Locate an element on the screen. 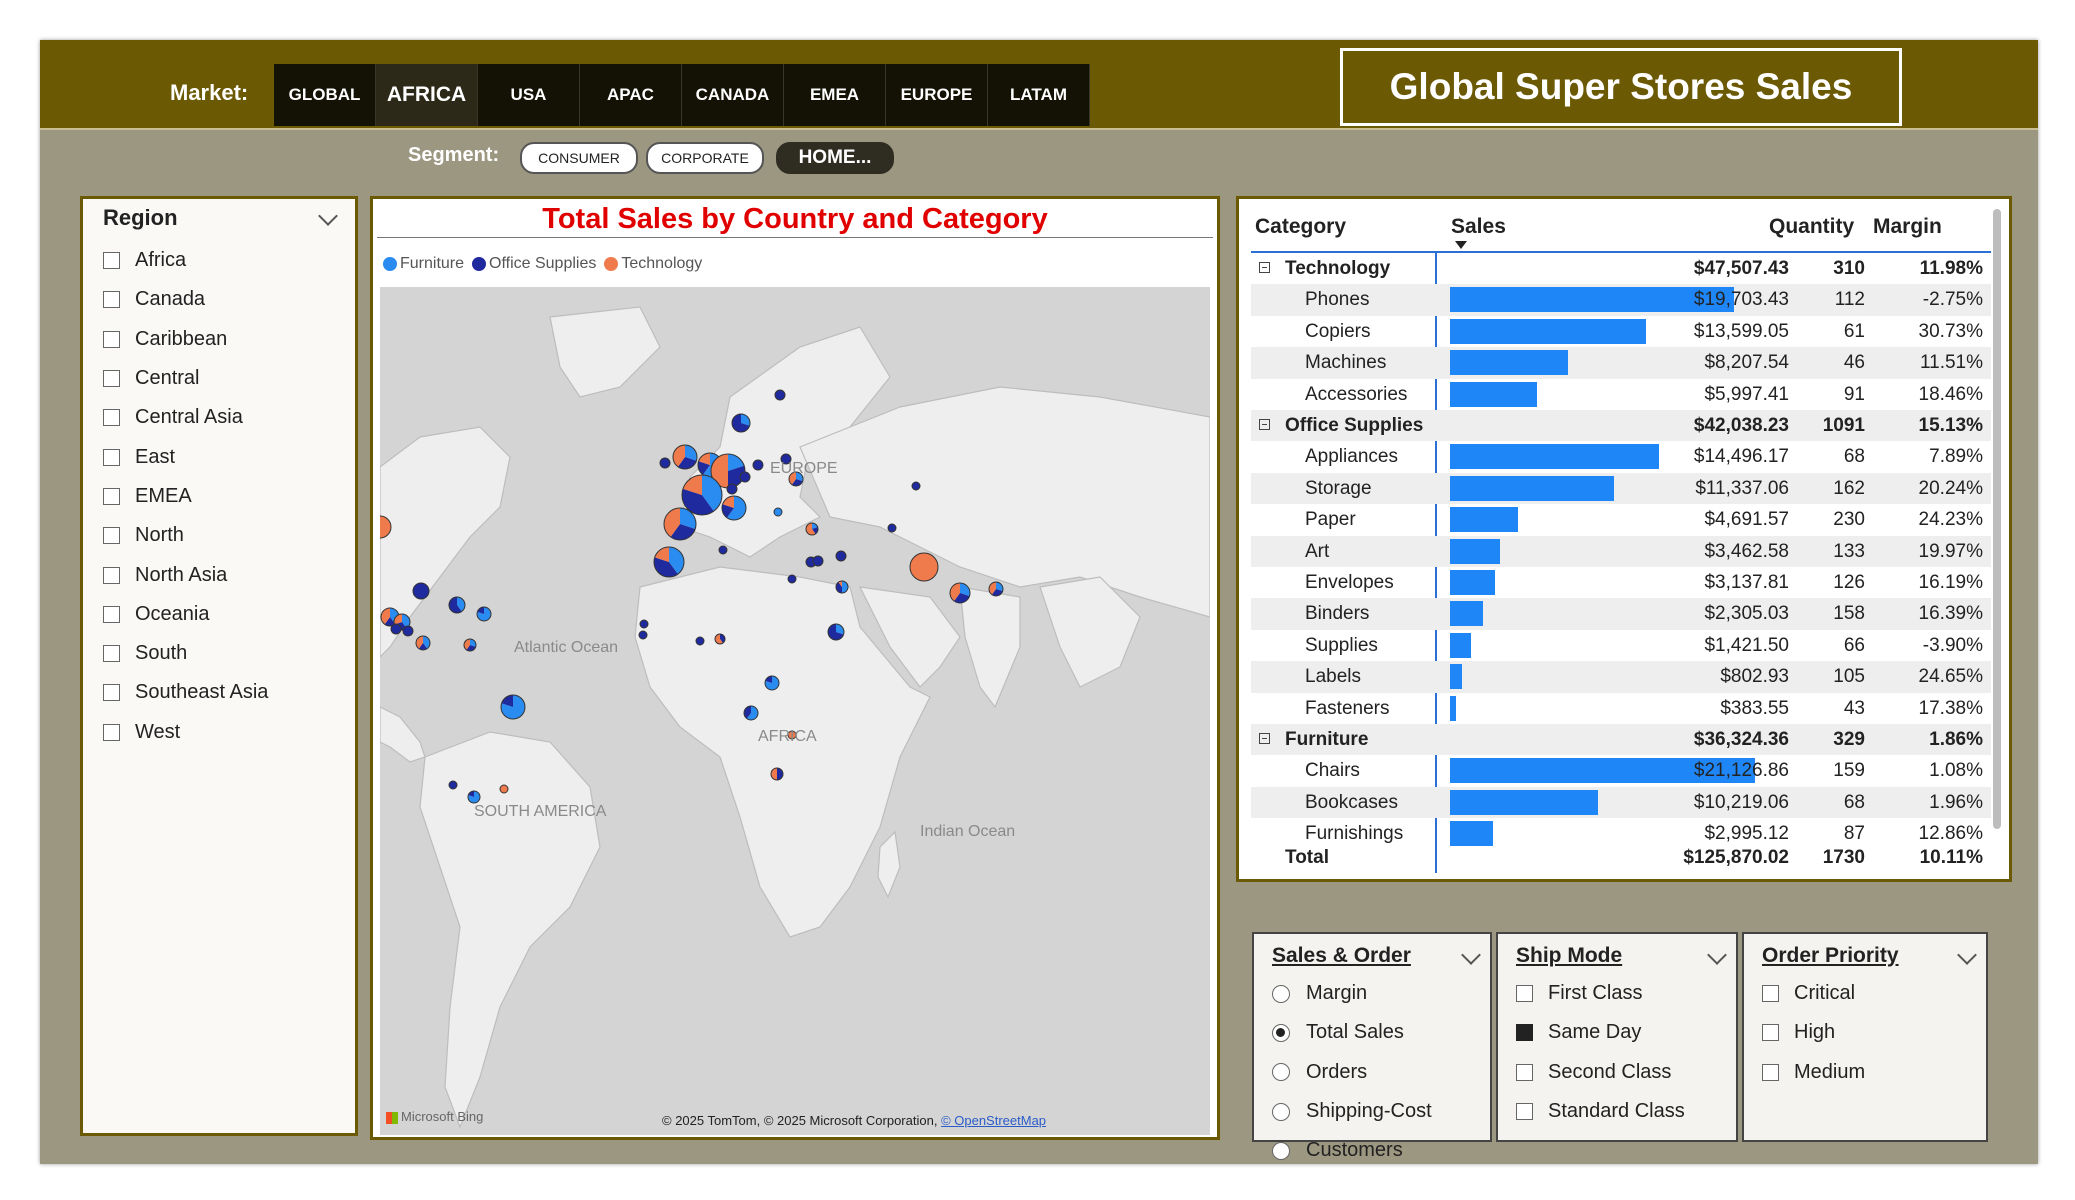 The width and height of the screenshot is (2075, 1200). market-tab-emea: EMEA is located at coordinates (835, 95).